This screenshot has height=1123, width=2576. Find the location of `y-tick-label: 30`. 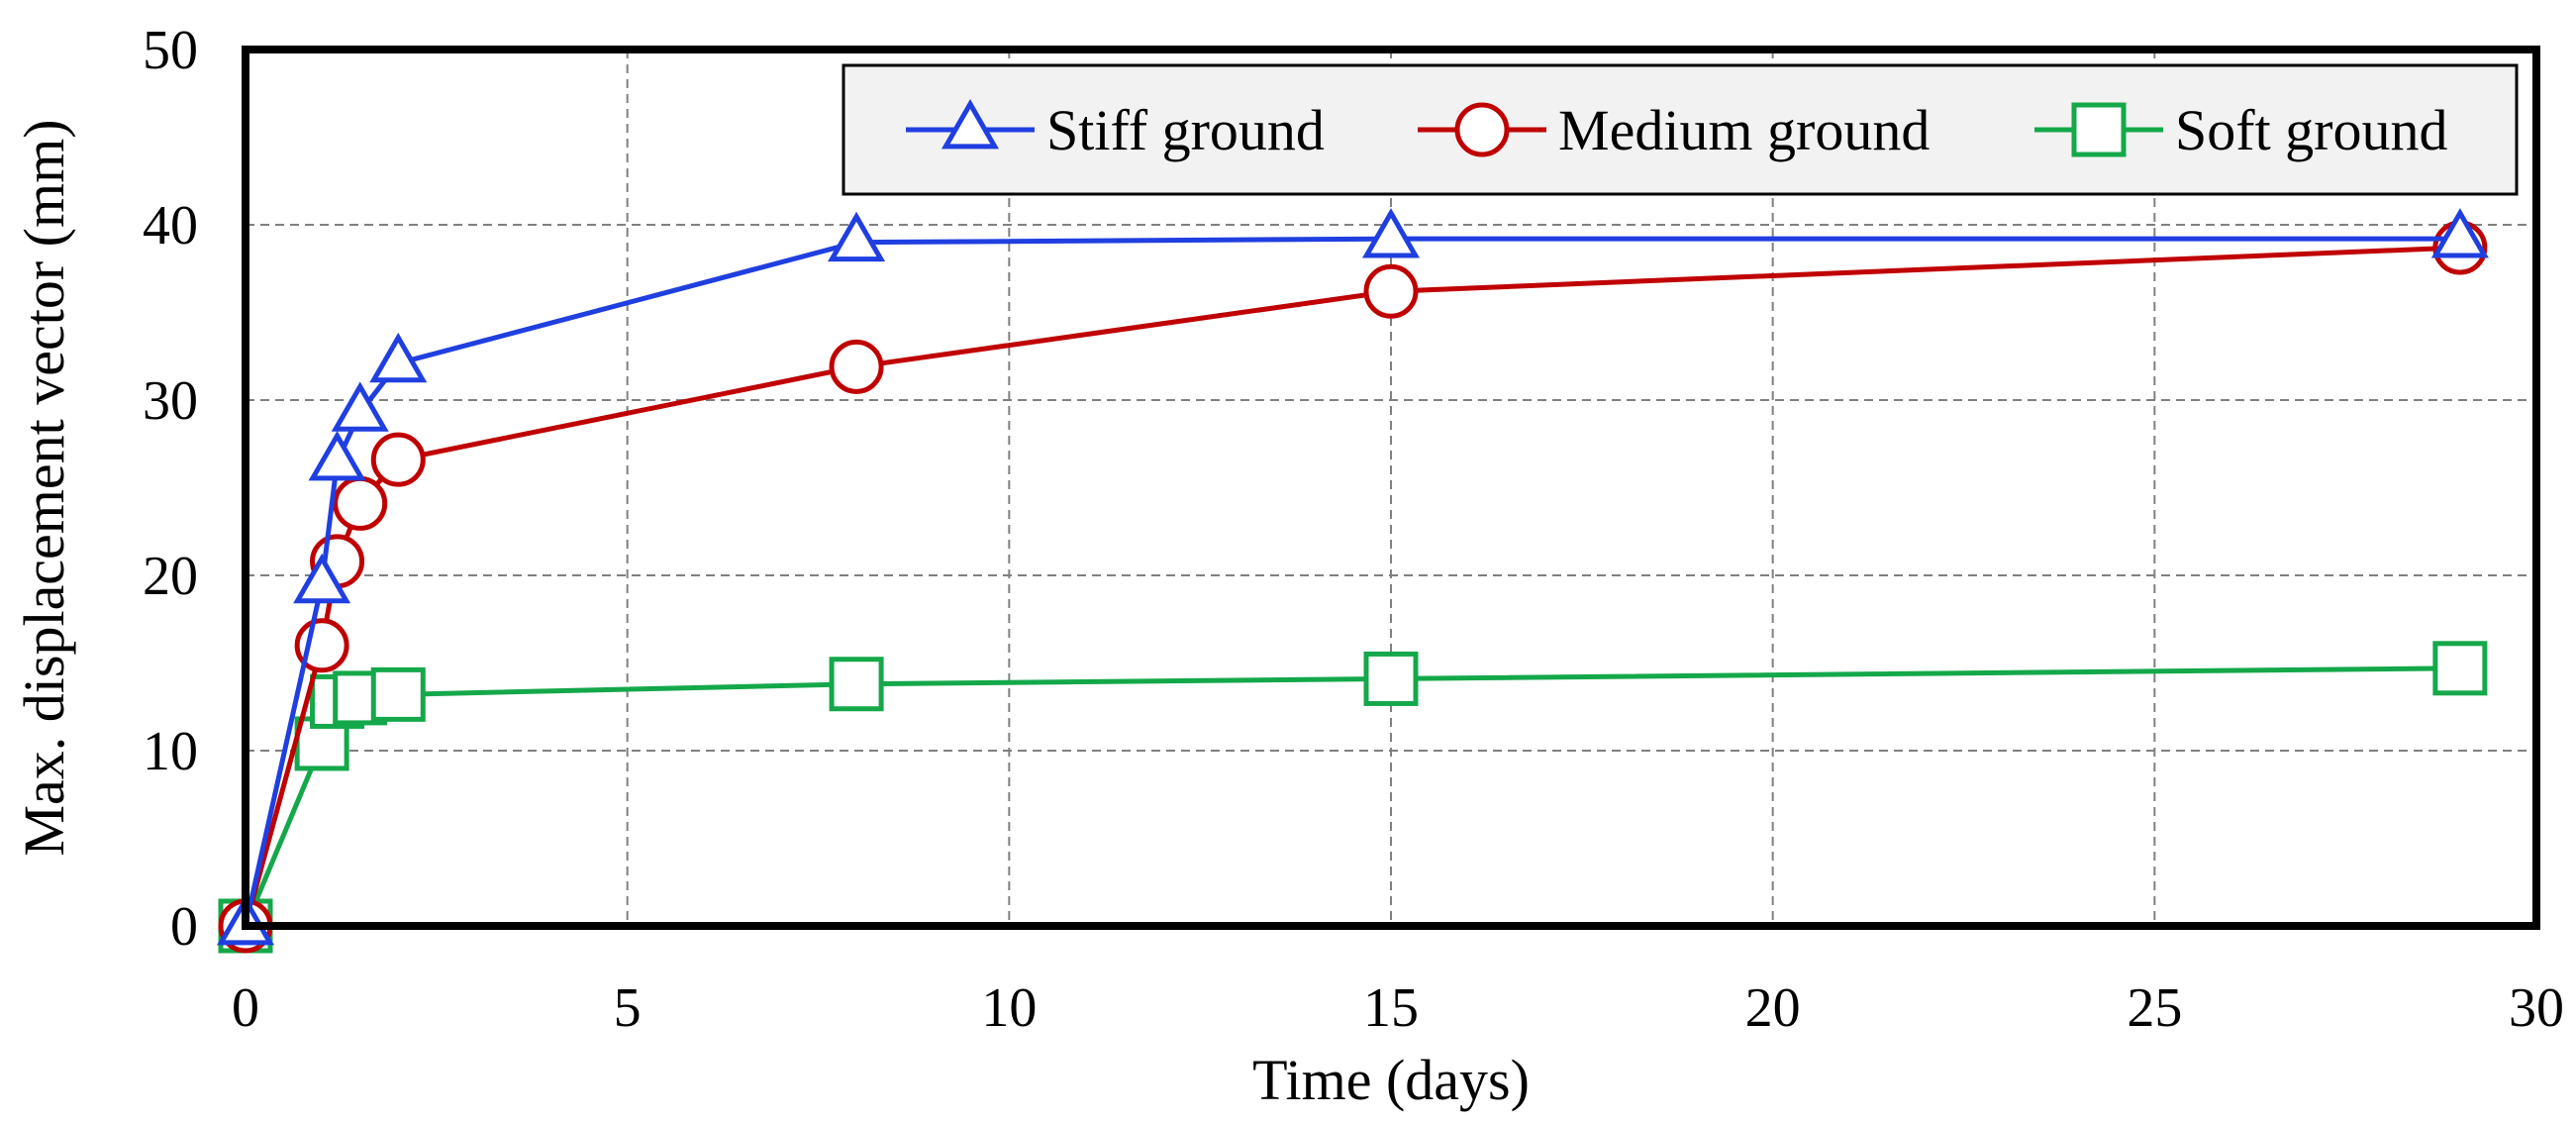

y-tick-label: 30 is located at coordinates (170, 401).